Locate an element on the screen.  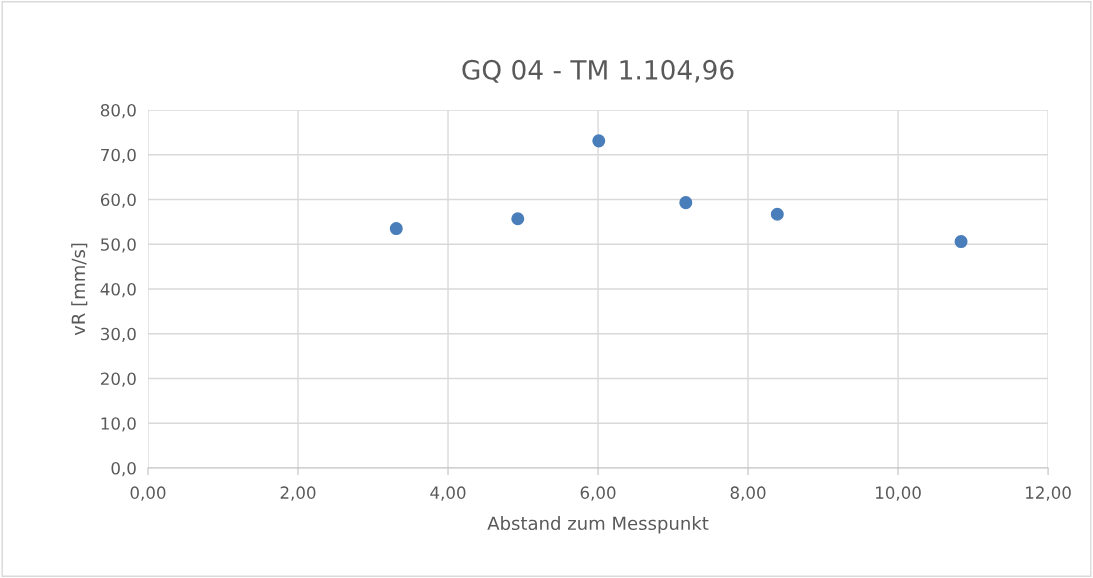
x-tick-label: 10,00 is located at coordinates (898, 493).